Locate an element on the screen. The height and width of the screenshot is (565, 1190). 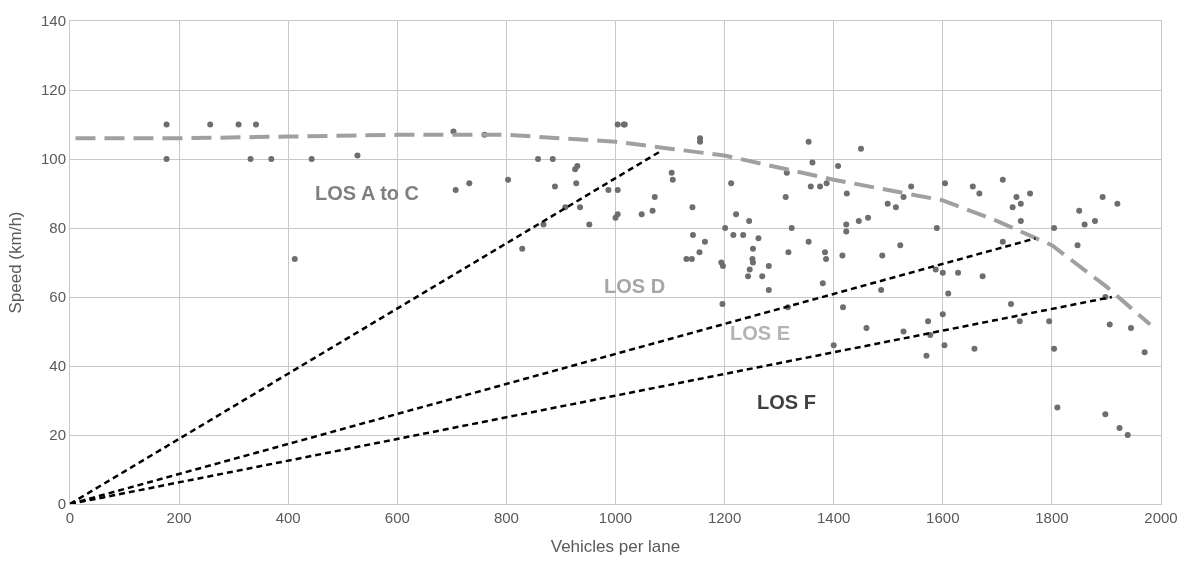
x-axis-title: Vehicles per lane is located at coordinates (615, 547).